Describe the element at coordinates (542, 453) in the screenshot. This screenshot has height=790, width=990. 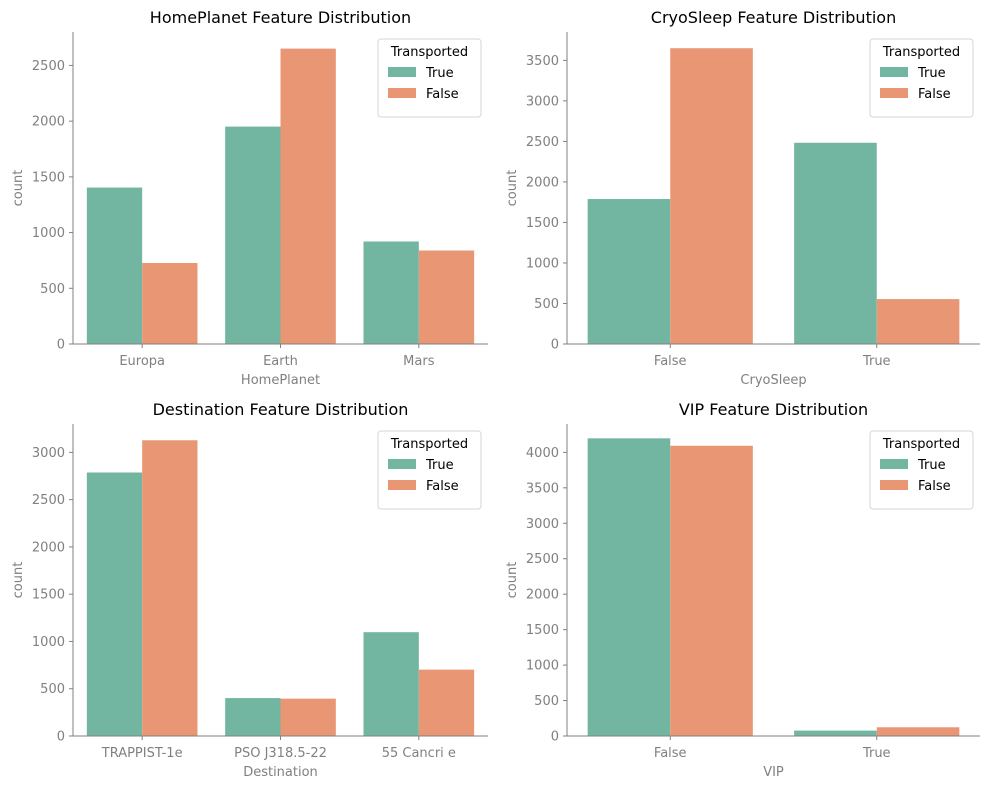
I see `y-tick-label: 4000` at that location.